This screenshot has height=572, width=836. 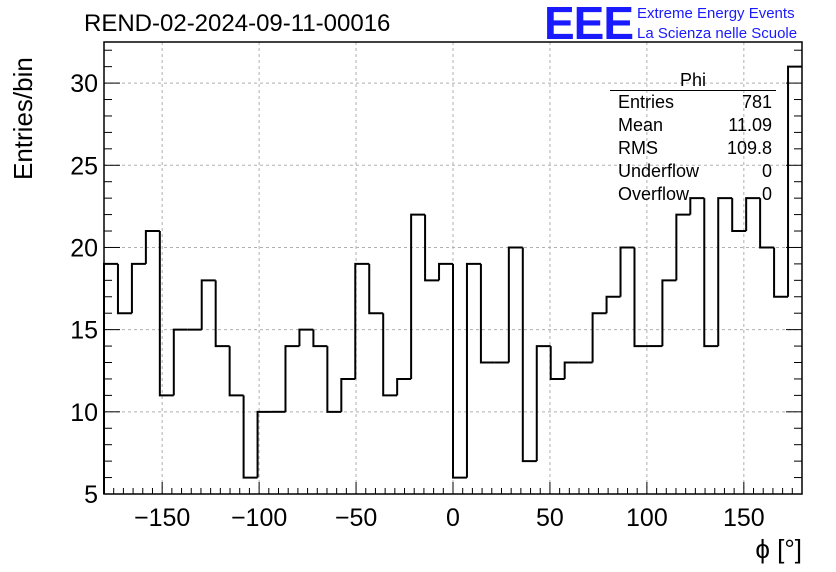 What do you see at coordinates (23, 118) in the screenshot?
I see `y-axis-label: Entries/bin` at bounding box center [23, 118].